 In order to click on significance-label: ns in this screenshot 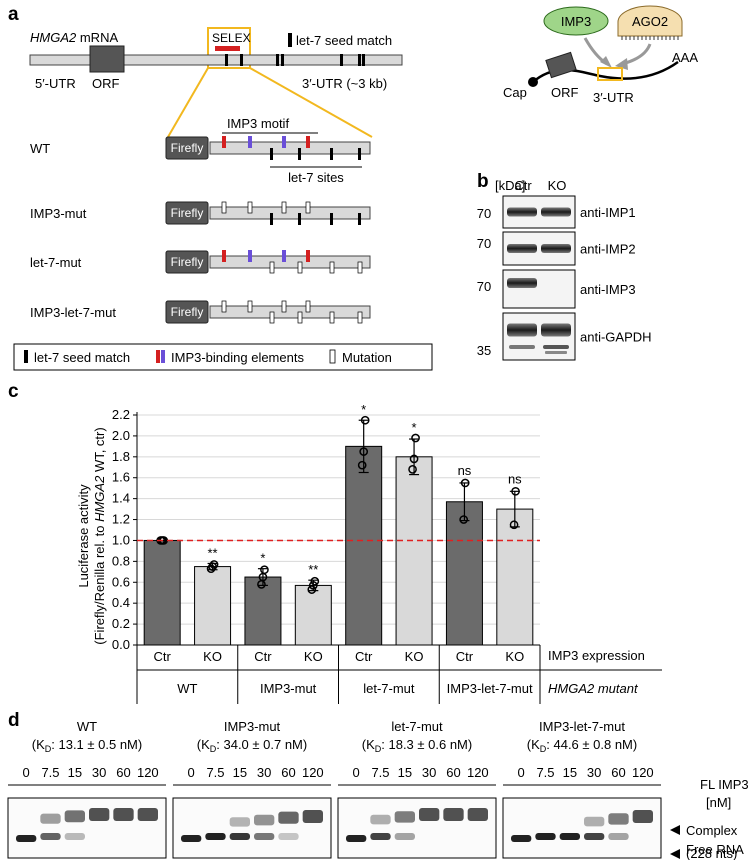, I will do `click(515, 478)`.